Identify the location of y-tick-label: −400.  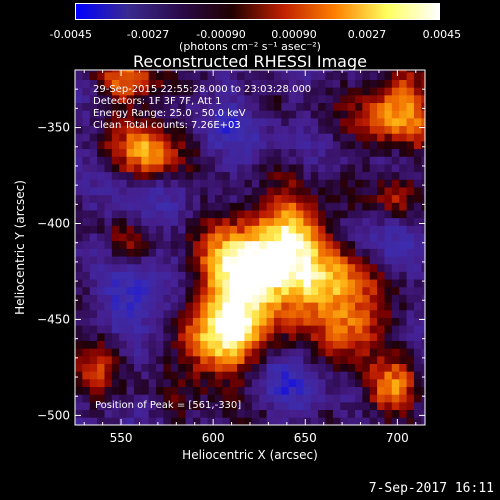
(53, 224).